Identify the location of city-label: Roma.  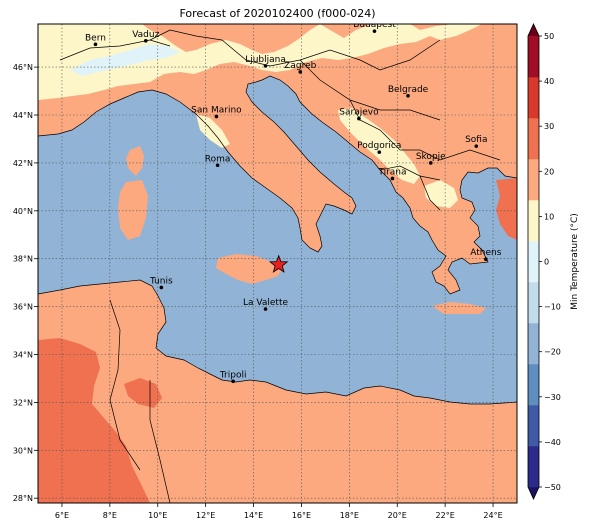
(218, 159).